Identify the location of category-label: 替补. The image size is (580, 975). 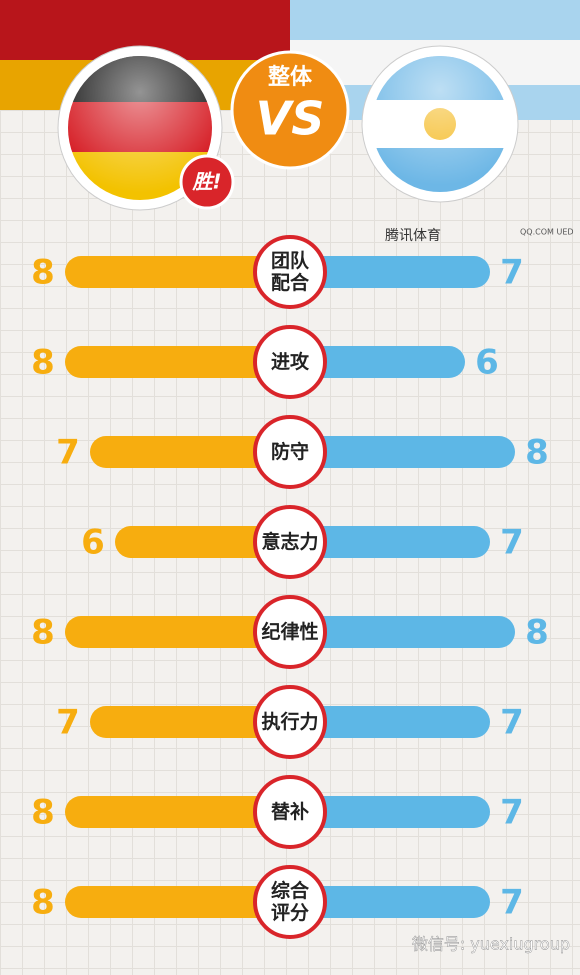
(289, 812).